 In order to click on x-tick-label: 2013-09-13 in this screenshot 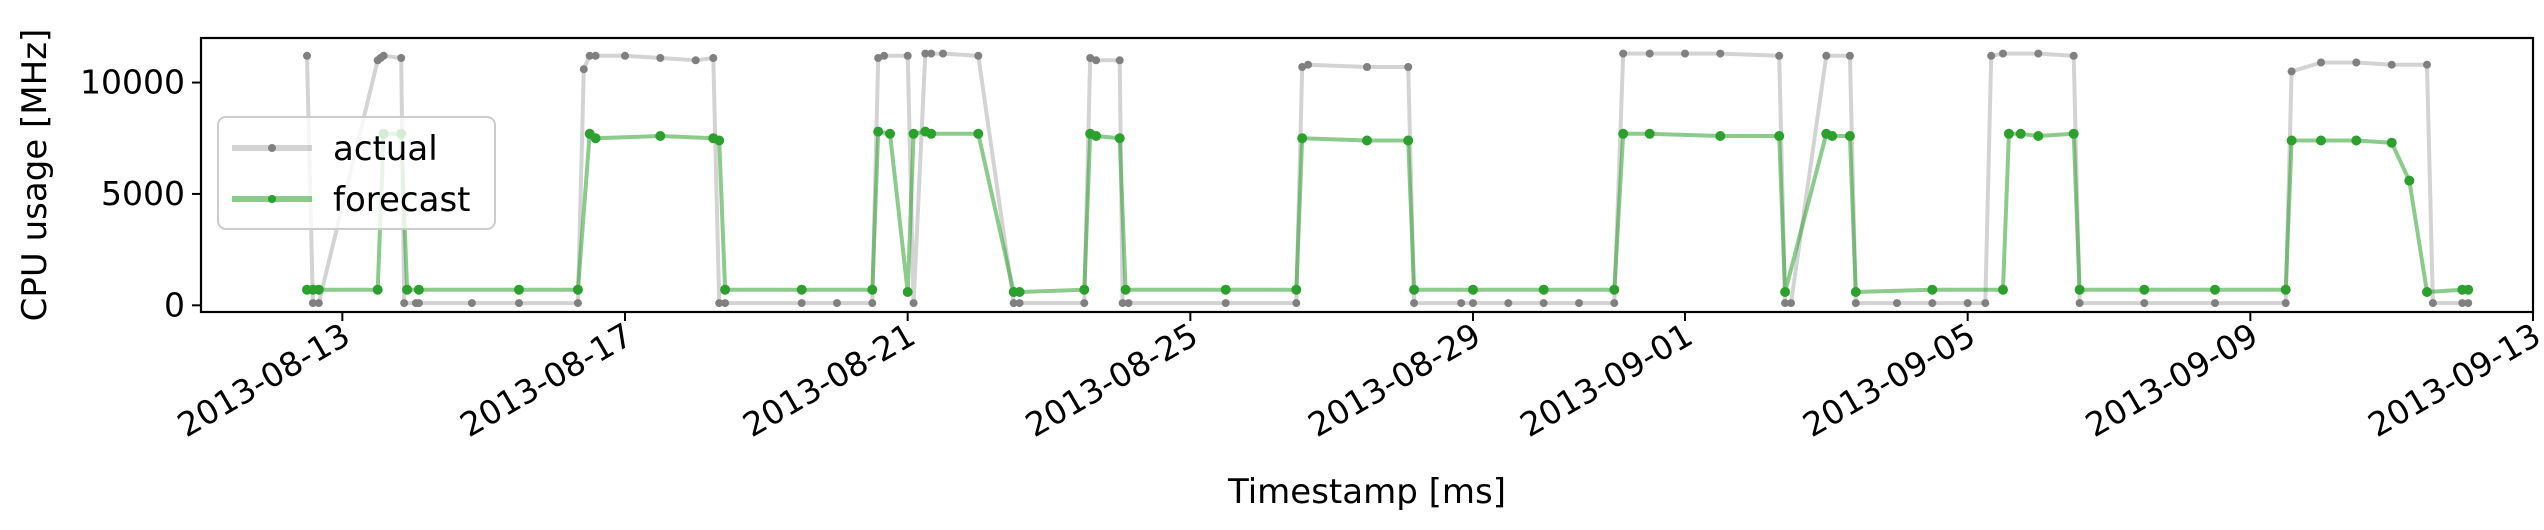, I will do `click(2452, 380)`.